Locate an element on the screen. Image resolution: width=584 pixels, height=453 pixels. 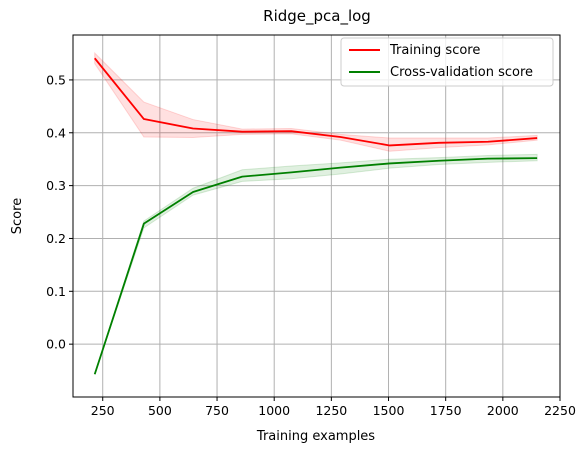
x-tick-label: 1500 is located at coordinates (389, 410).